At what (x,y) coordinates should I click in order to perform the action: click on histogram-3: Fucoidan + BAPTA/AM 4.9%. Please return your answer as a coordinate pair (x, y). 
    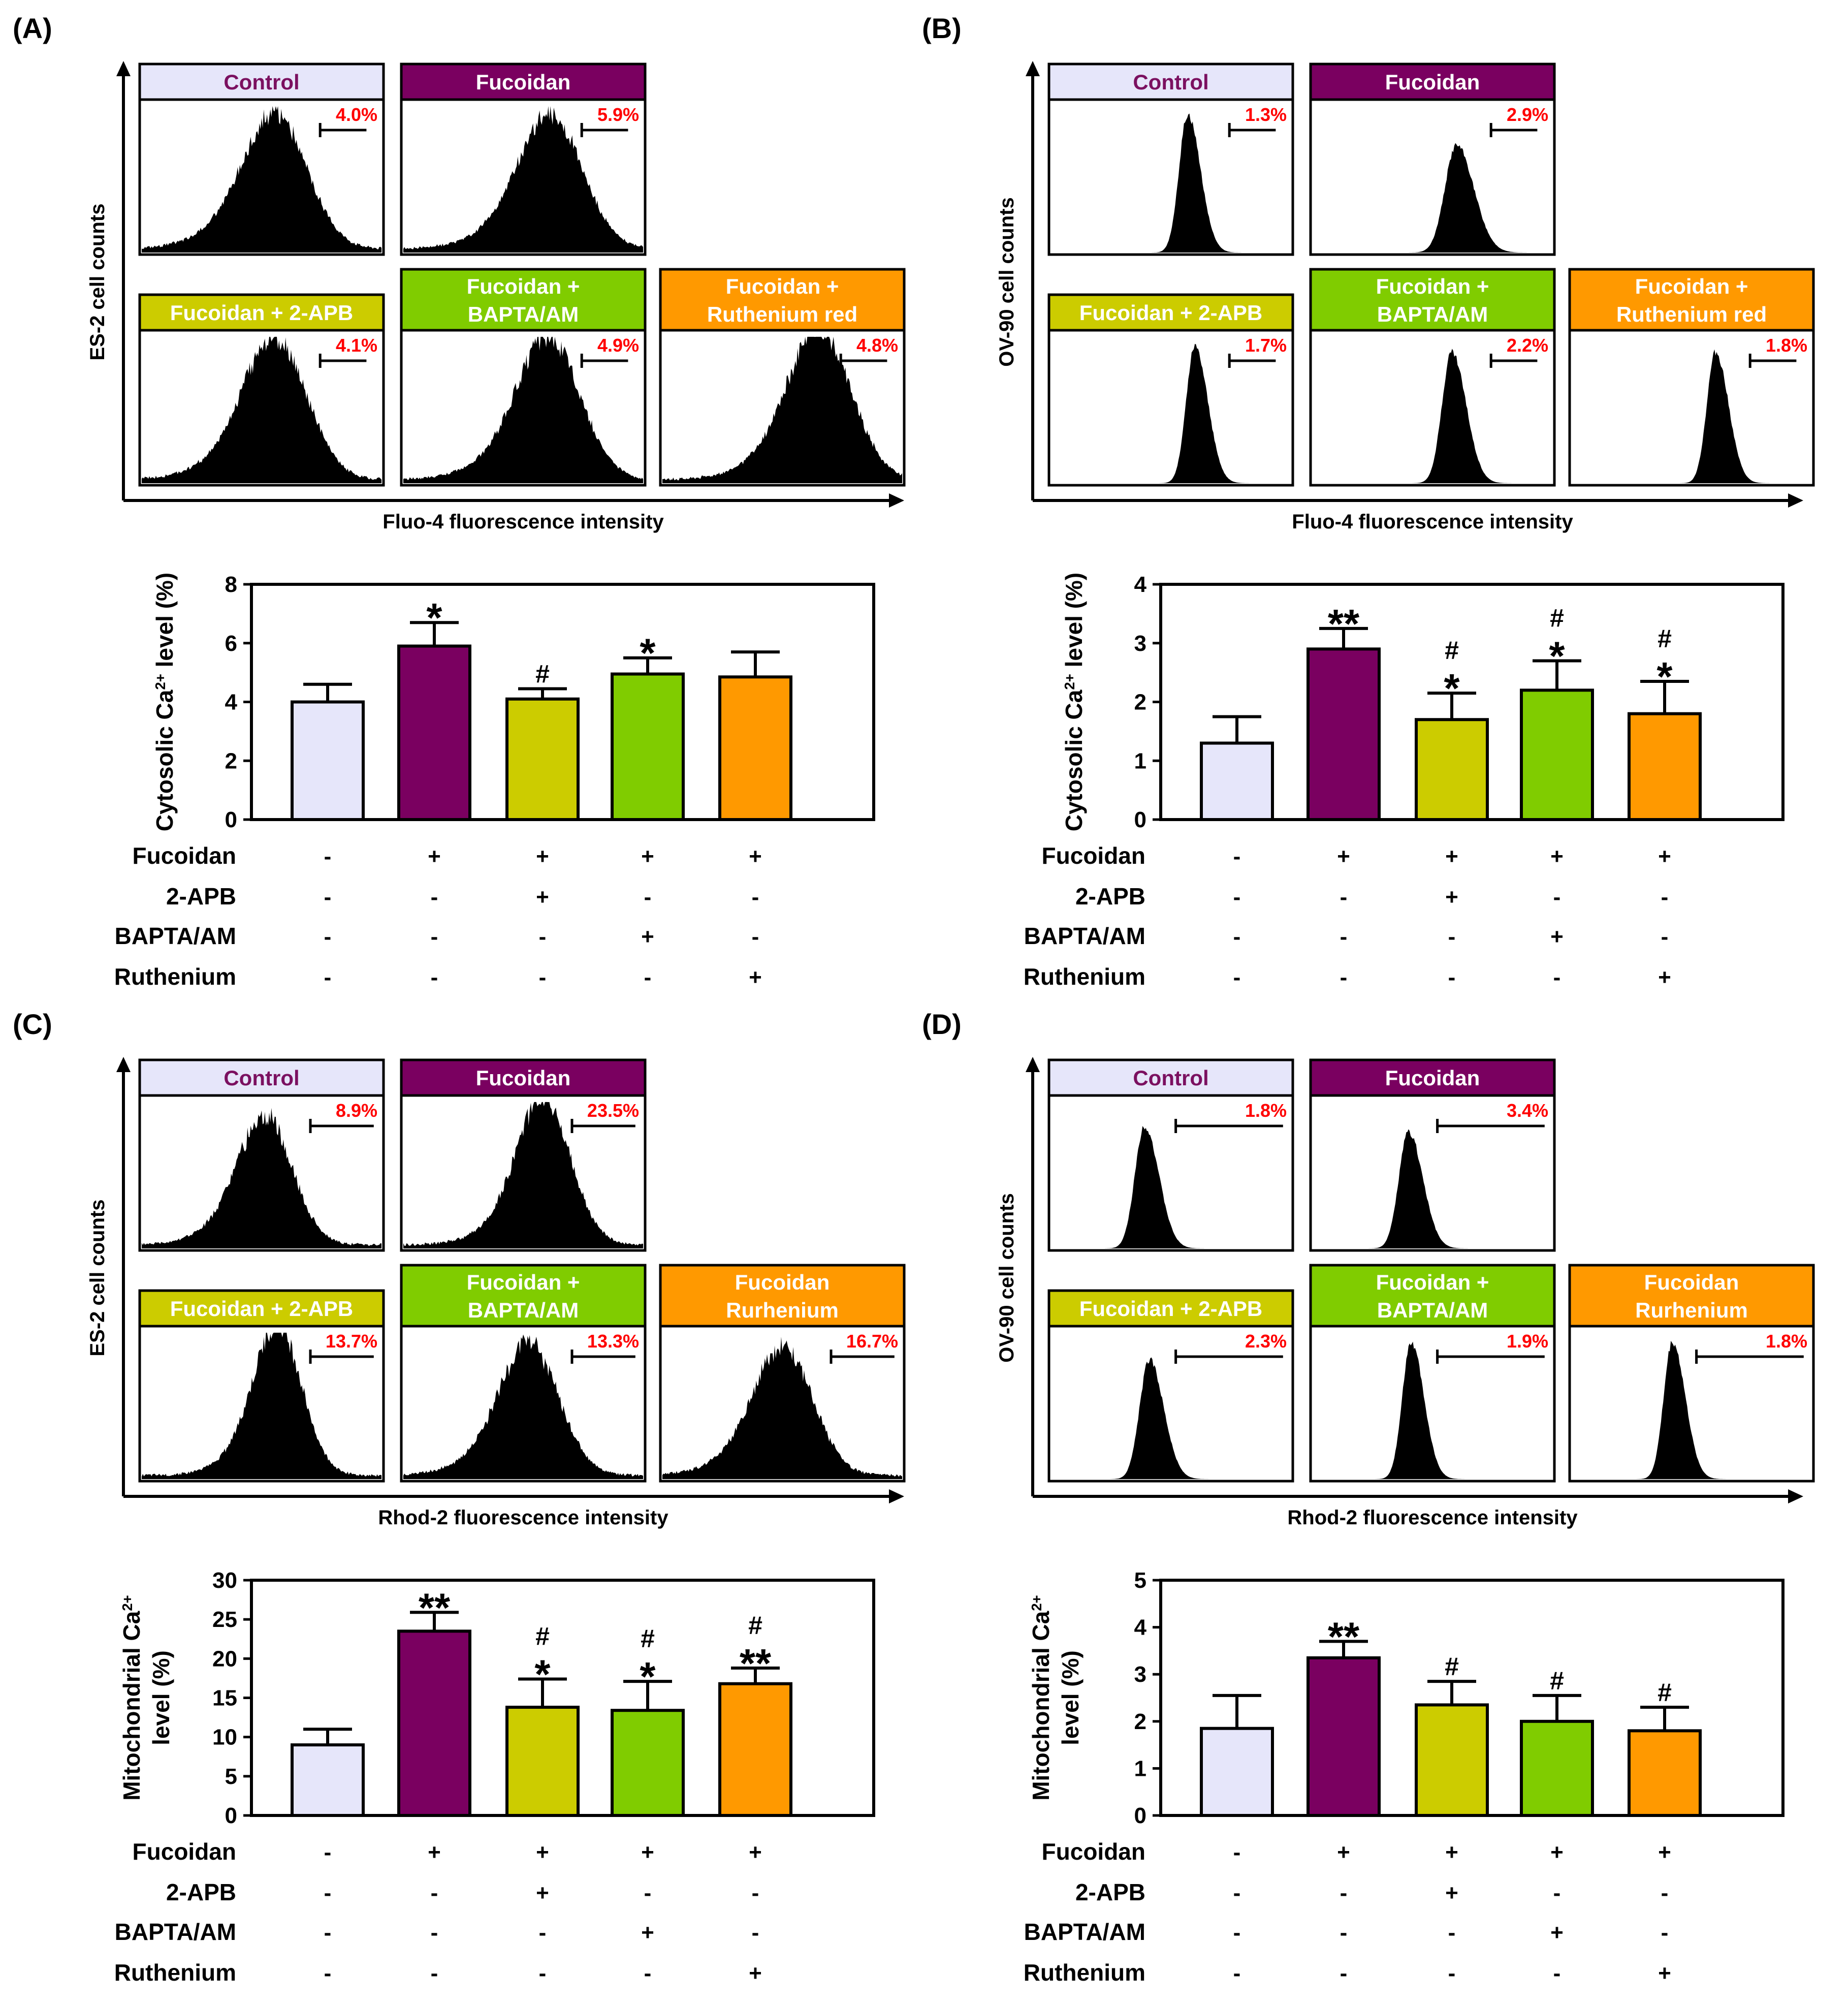
    Looking at the image, I should click on (523, 377).